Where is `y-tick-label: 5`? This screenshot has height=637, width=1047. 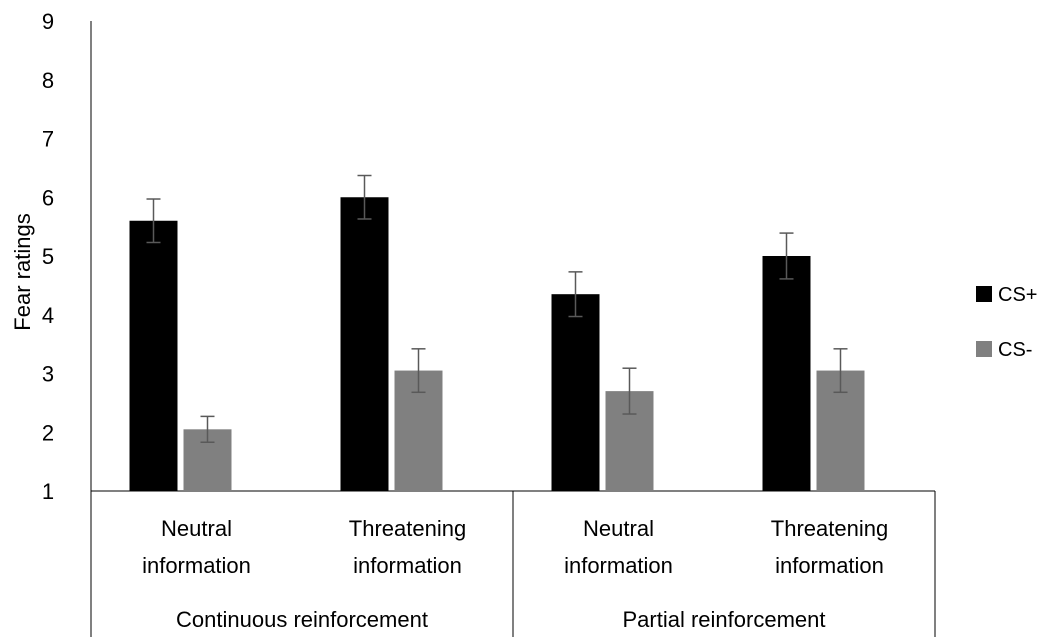
y-tick-label: 5 is located at coordinates (48, 256).